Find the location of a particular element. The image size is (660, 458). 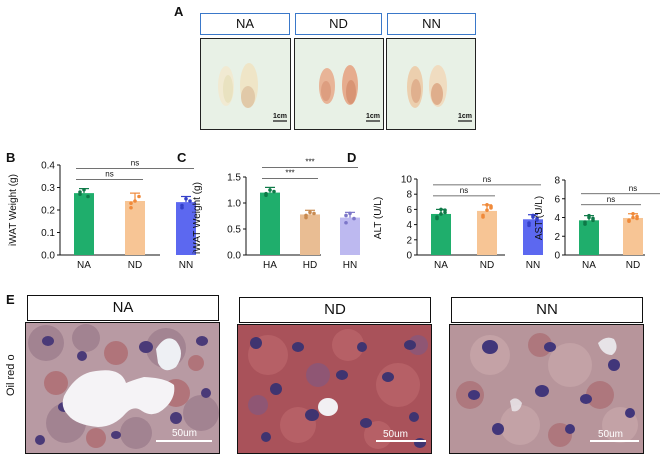

panel-a-label-nn: NN is located at coordinates (431, 24).